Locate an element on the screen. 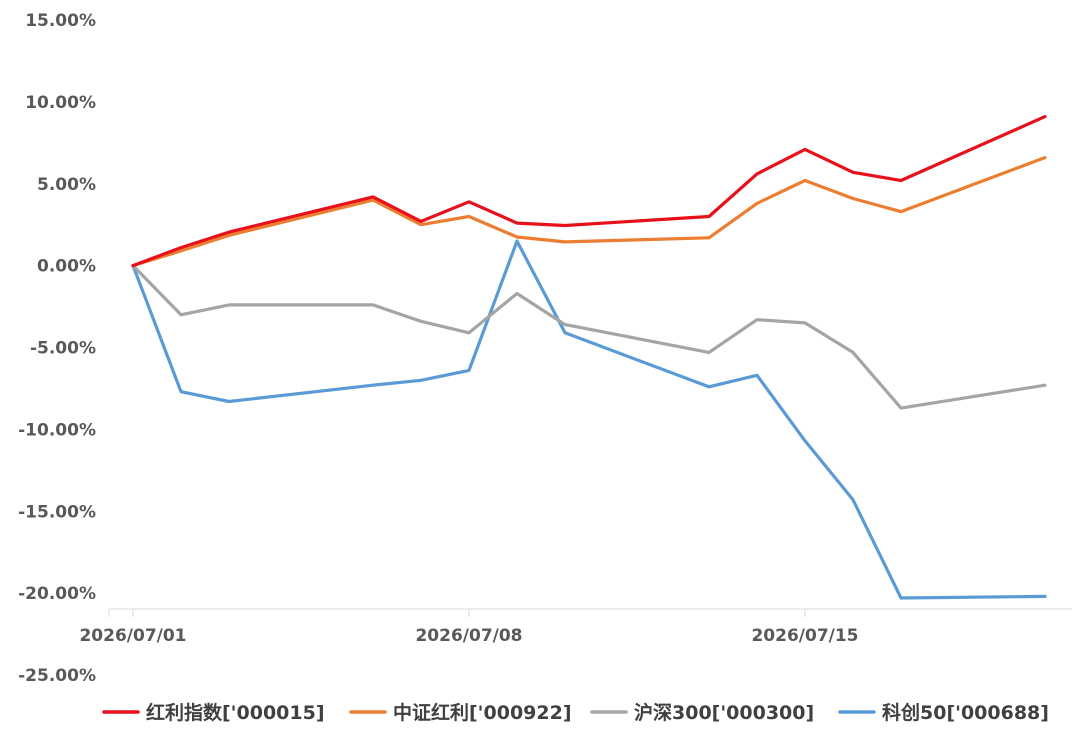 The image size is (1080, 756). x-tick-label: 2026/07/08 is located at coordinates (468, 636).